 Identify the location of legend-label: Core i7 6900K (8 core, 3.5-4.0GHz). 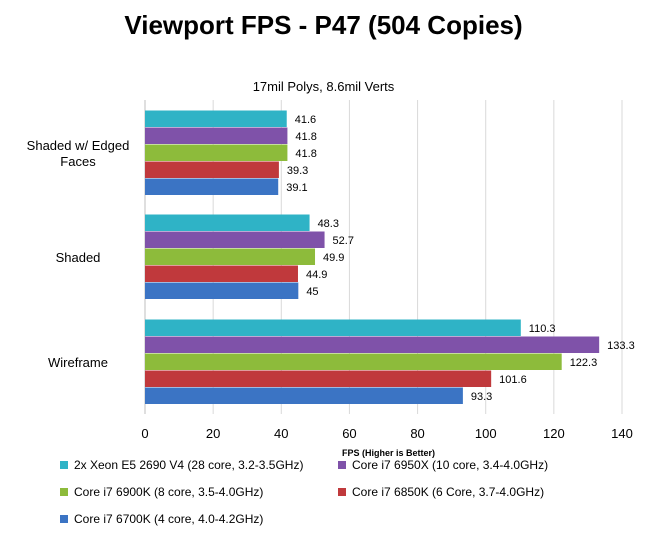
(169, 492).